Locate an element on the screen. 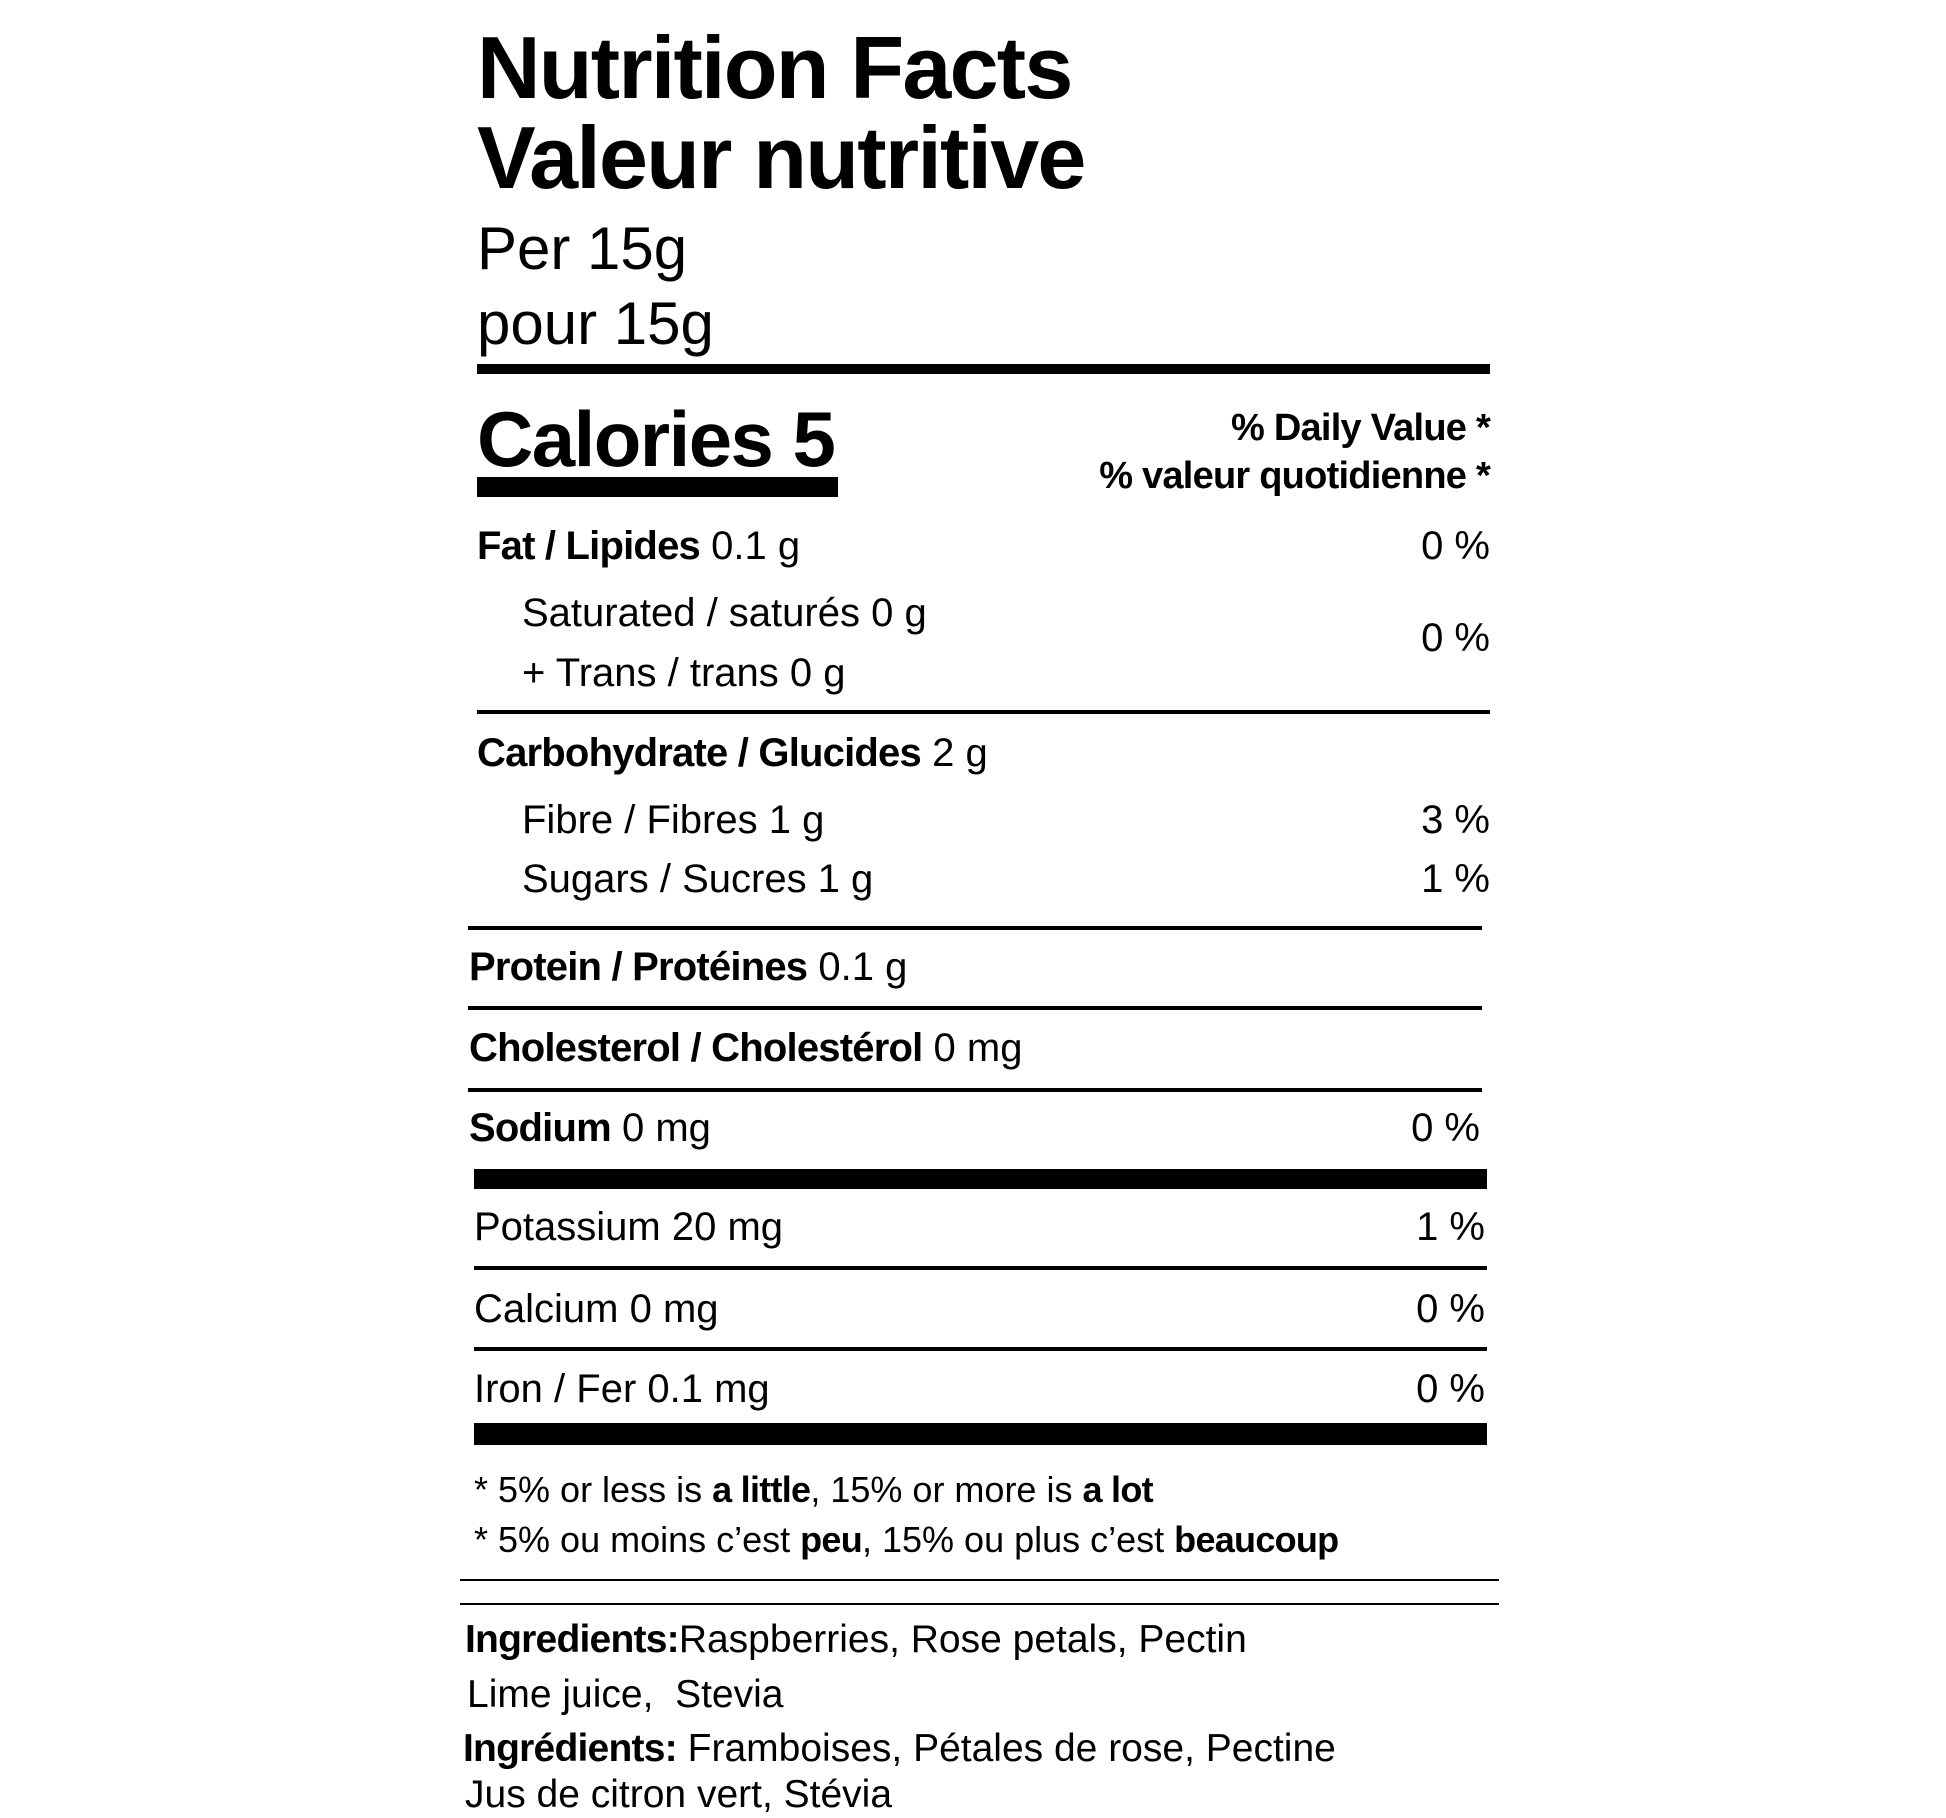 The width and height of the screenshot is (1946, 1818). title: Valeur nutritive is located at coordinates (781, 157).